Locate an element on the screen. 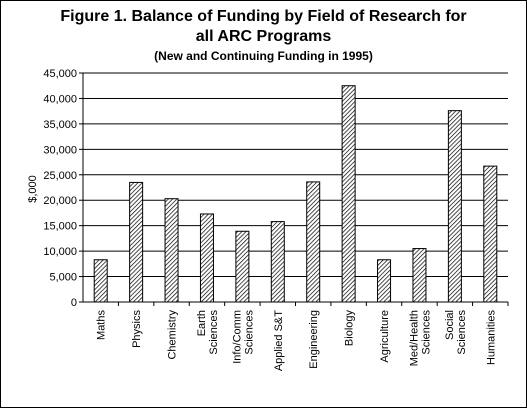 The width and height of the screenshot is (527, 408). chart-title-line-2: all ARC Programs is located at coordinates (263, 36).